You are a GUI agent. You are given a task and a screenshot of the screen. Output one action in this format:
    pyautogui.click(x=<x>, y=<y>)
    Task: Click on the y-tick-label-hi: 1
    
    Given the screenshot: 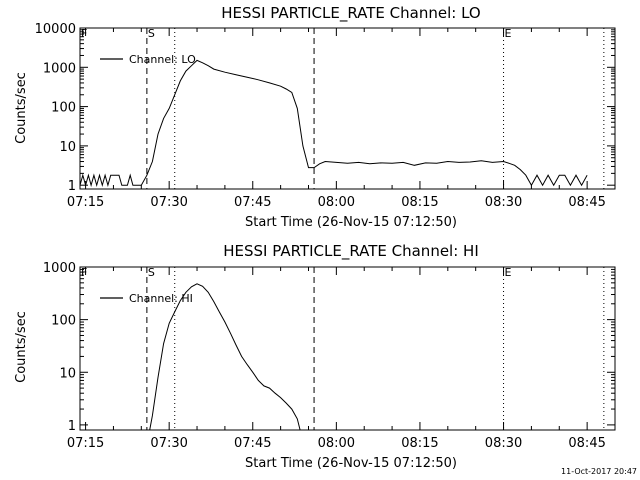 What is the action you would take?
    pyautogui.click(x=72, y=426)
    